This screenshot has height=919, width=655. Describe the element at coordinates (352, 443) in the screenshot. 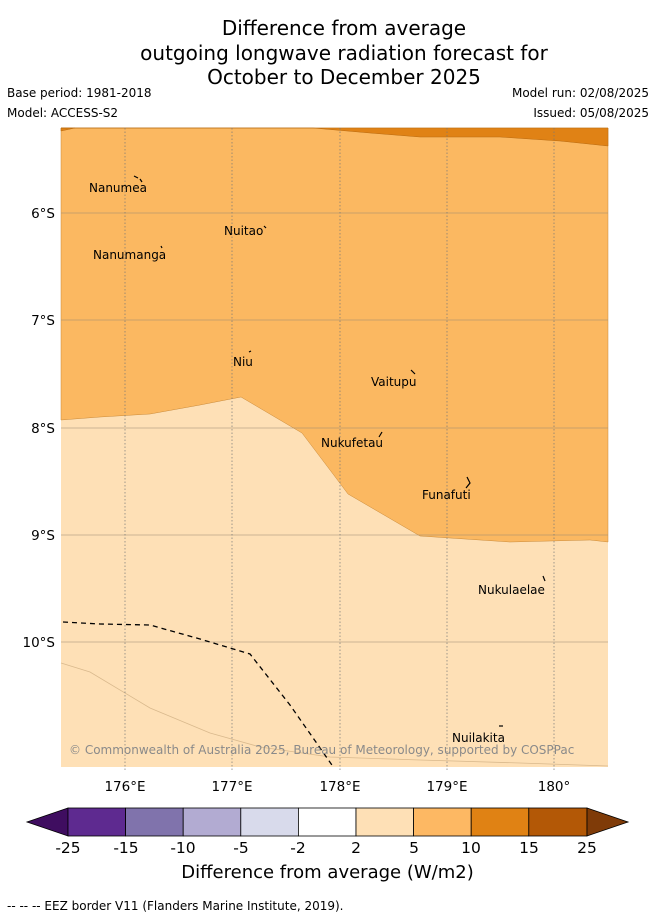

I see `island-label-nukufetau: Nukufetau` at that location.